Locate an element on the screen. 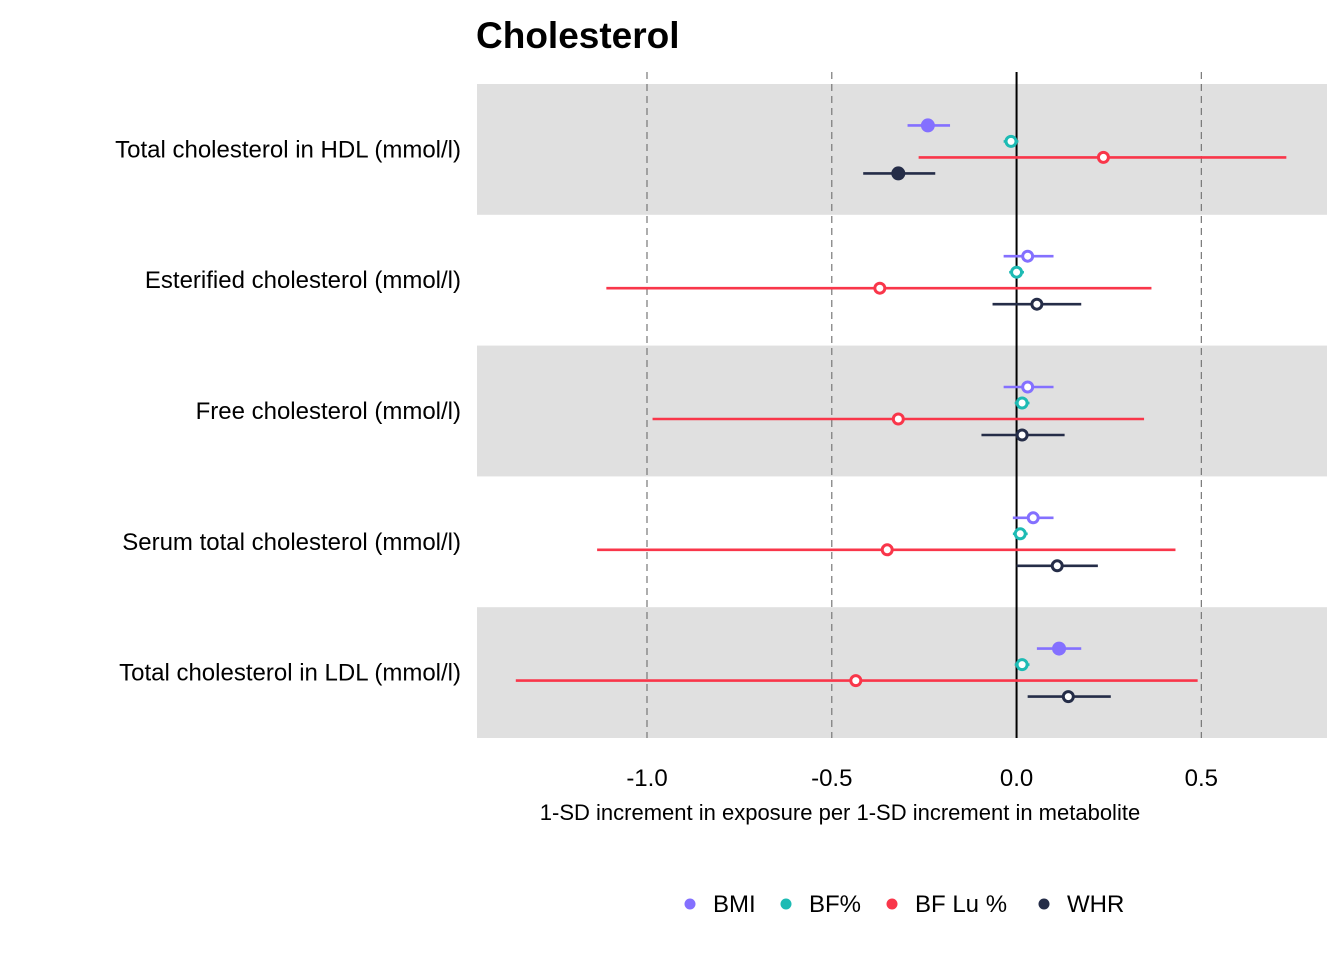 This screenshot has width=1344, height=965. x-tick-label: 0.5 is located at coordinates (1201, 778).